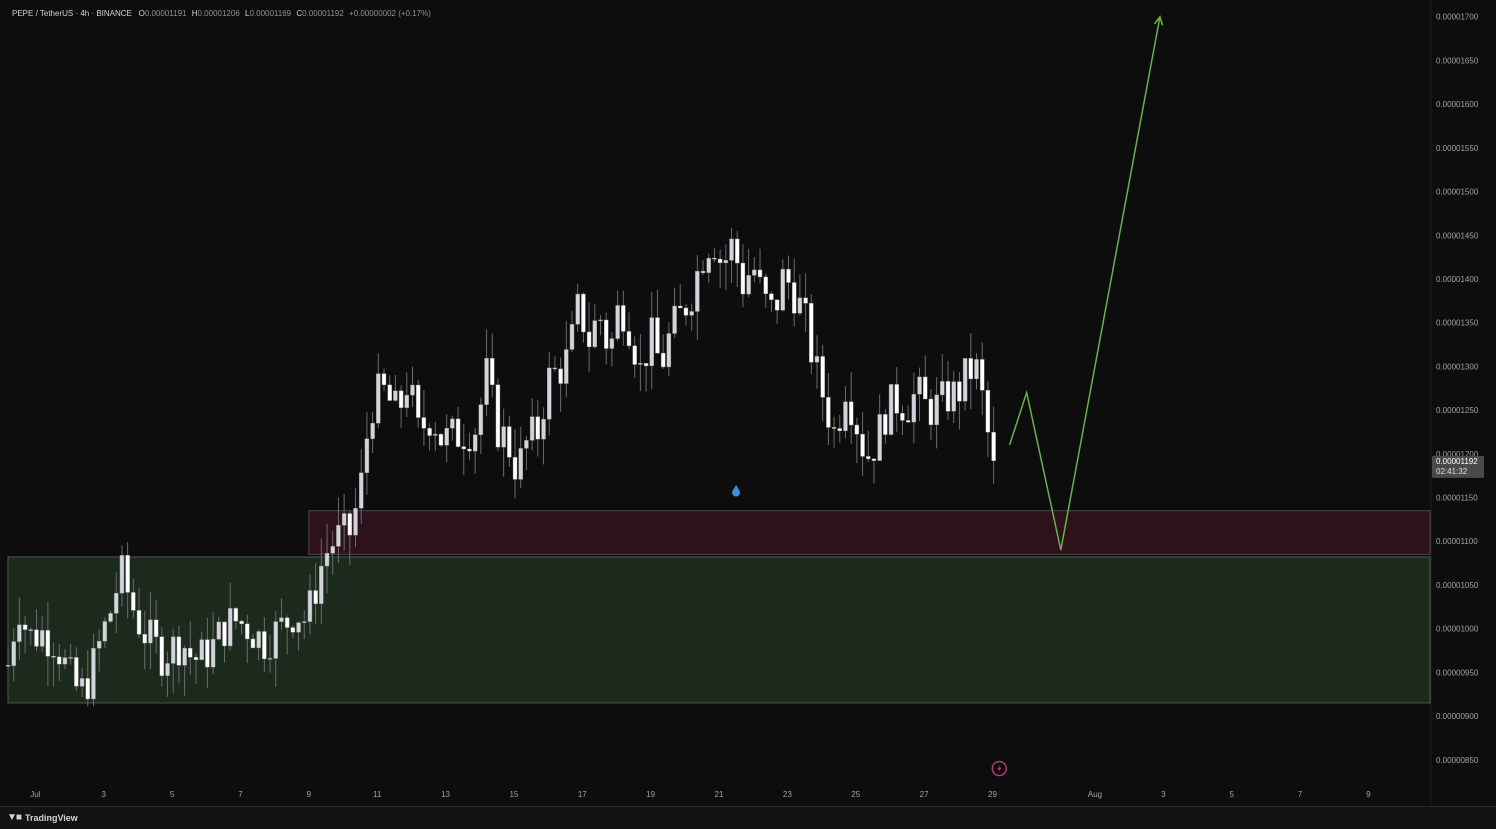 Image resolution: width=1496 pixels, height=829 pixels. What do you see at coordinates (1457, 454) in the screenshot?
I see `price-tick-label: 0.00001200` at bounding box center [1457, 454].